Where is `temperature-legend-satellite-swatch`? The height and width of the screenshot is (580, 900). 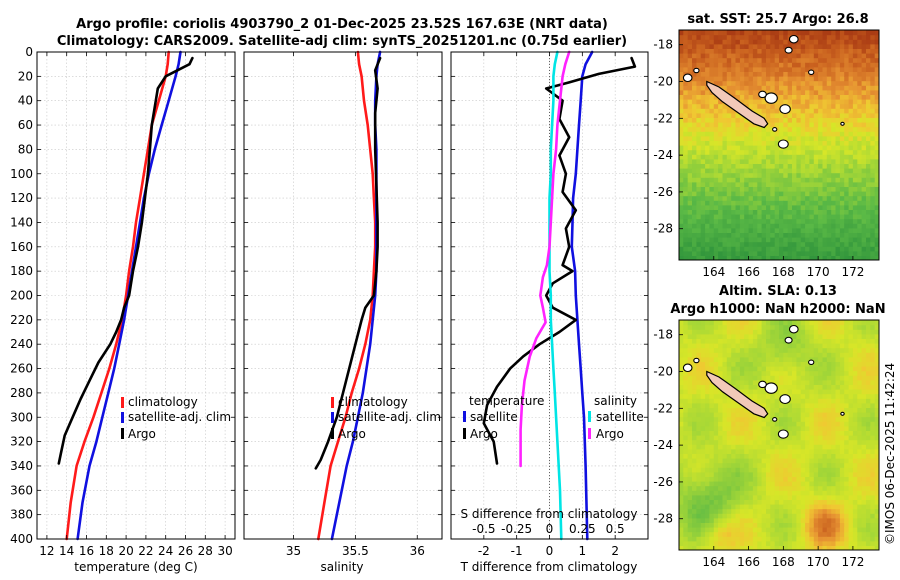
temperature-legend-satellite-swatch is located at coordinates (122, 417).